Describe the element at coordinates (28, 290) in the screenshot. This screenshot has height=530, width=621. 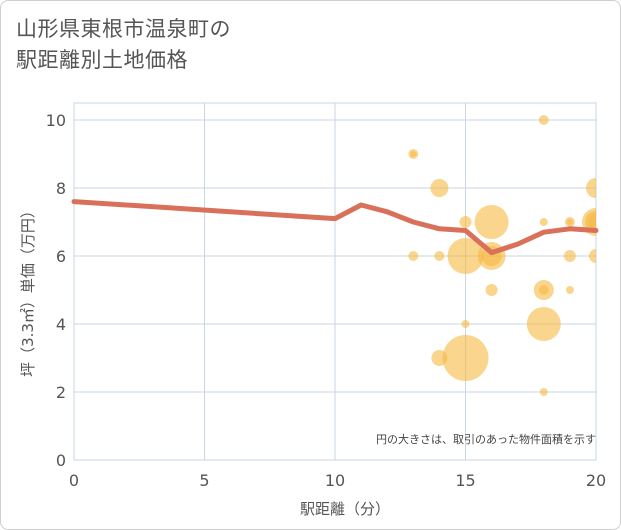
I see `y-axis-label: 坪（3.3㎡）単価（万円）` at that location.